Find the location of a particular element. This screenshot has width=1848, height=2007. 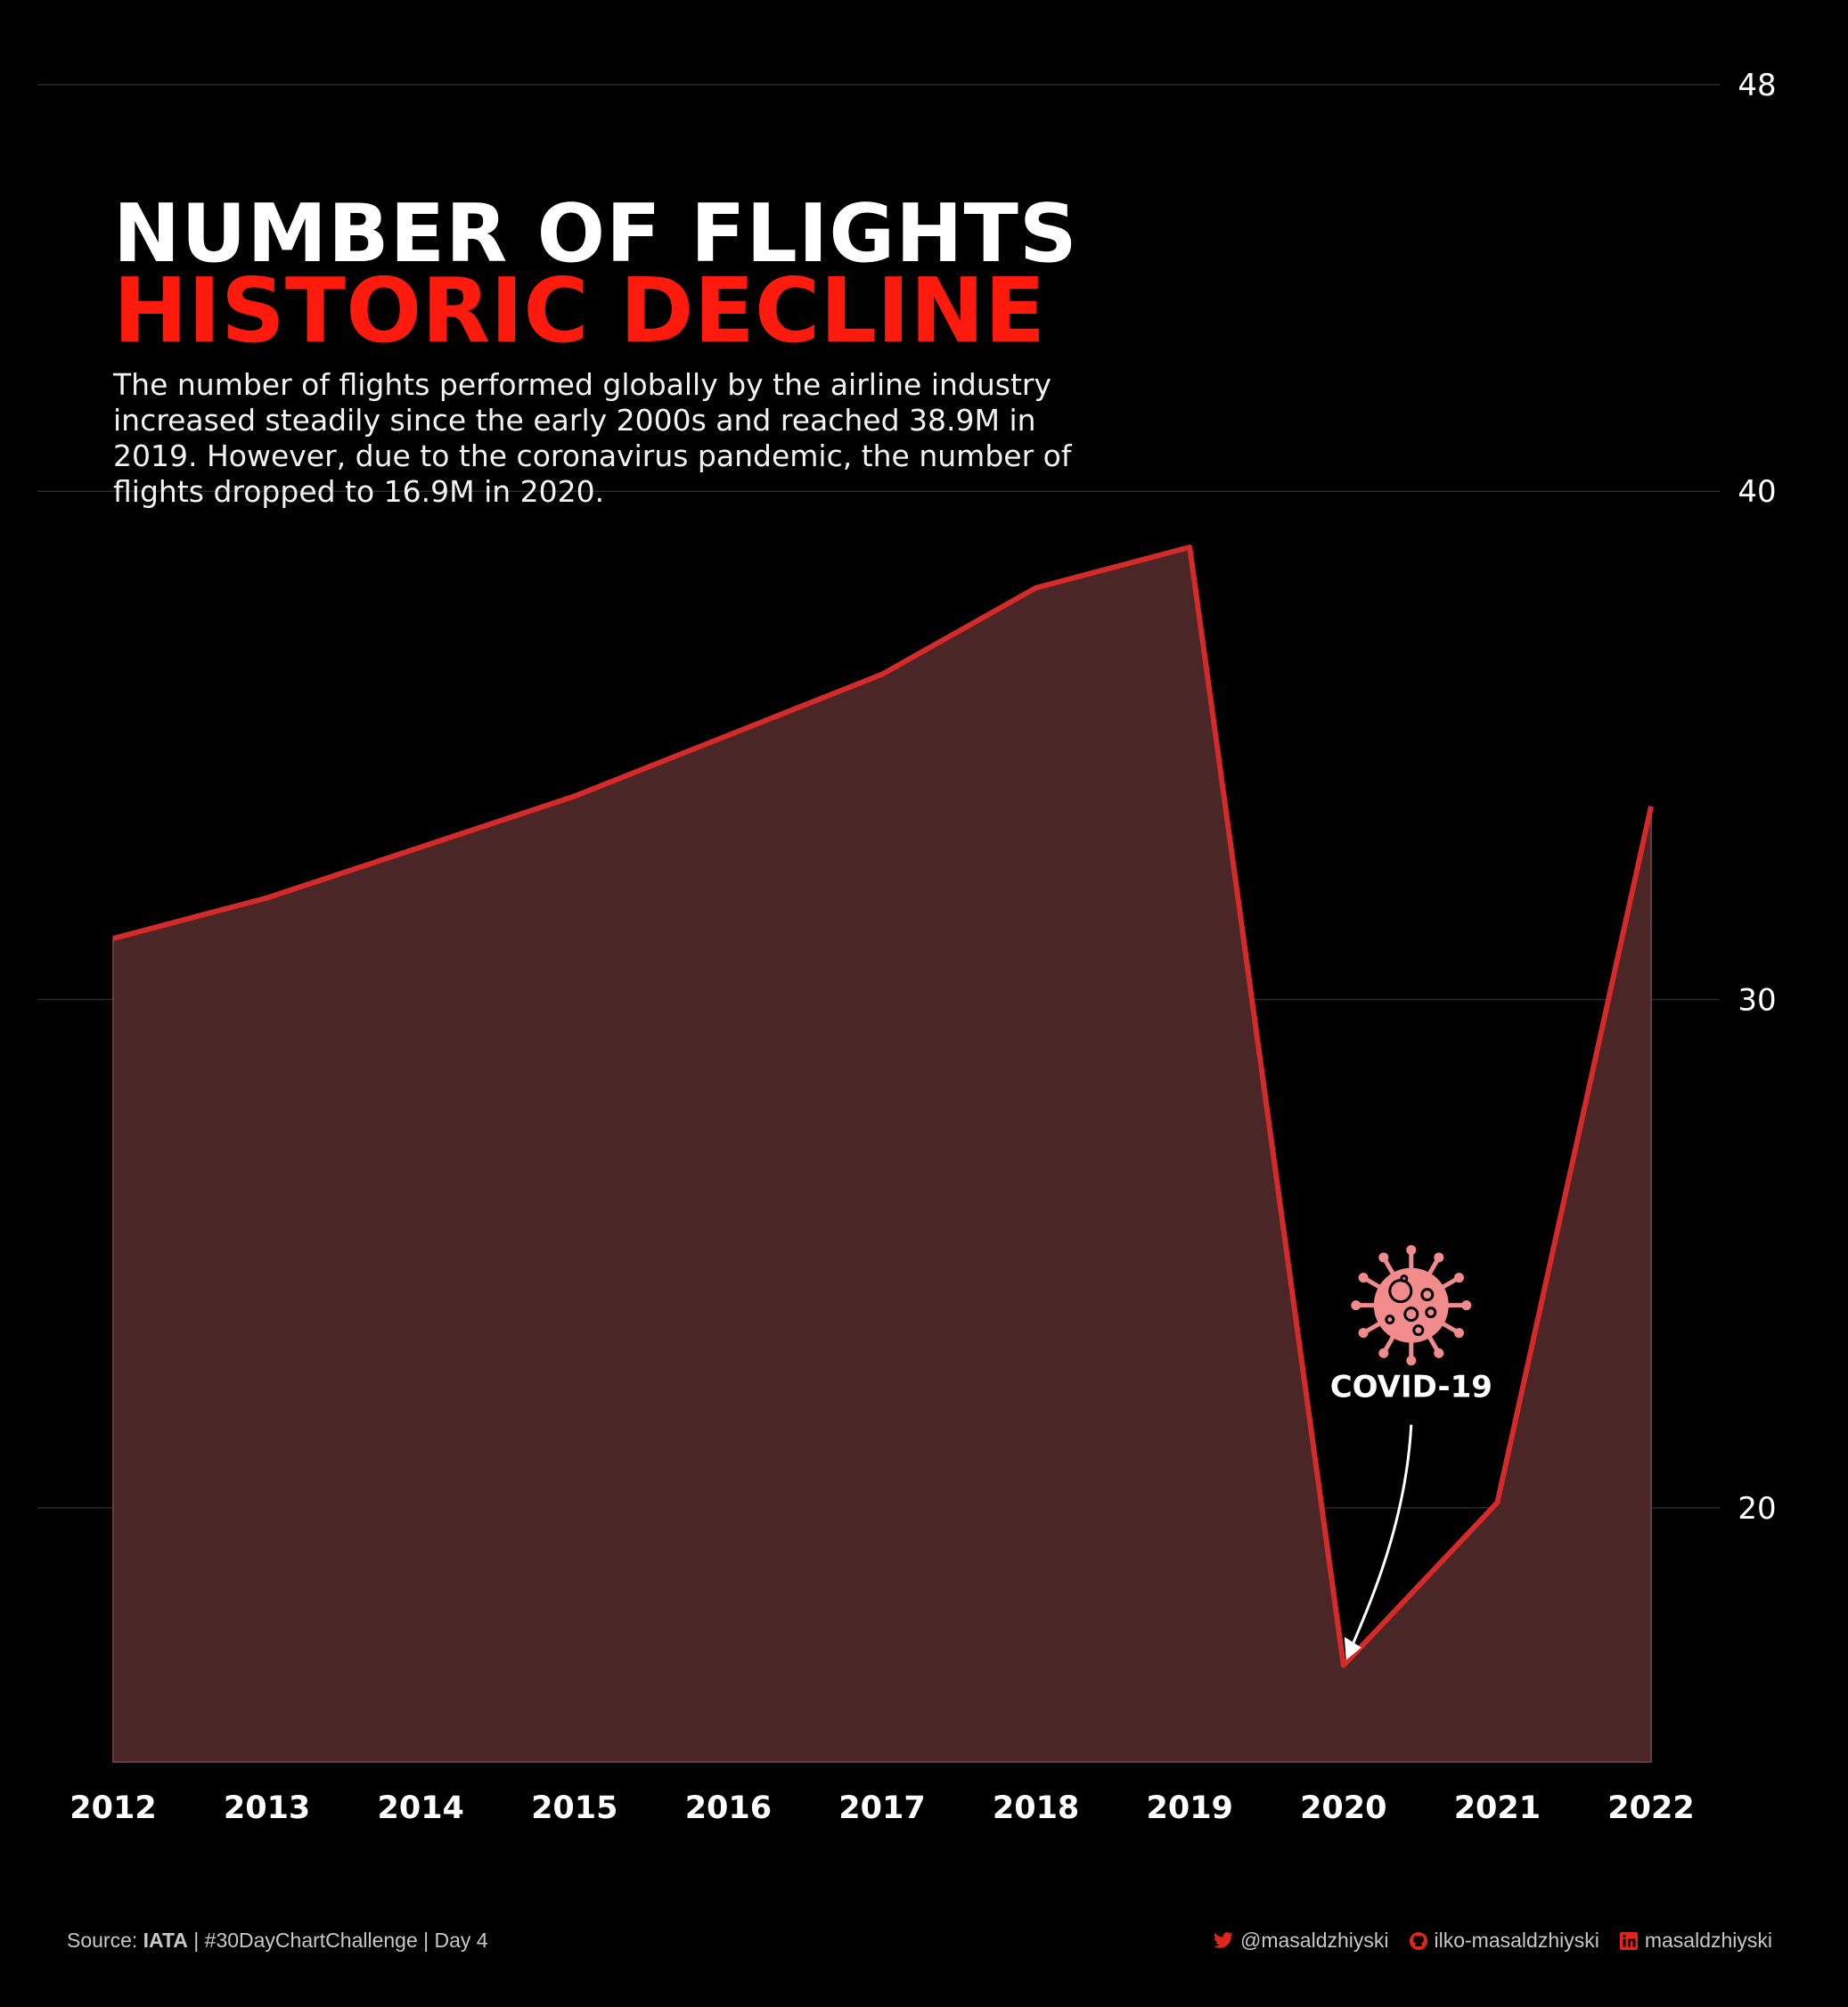

source-prefix: Source: is located at coordinates (105, 1940).